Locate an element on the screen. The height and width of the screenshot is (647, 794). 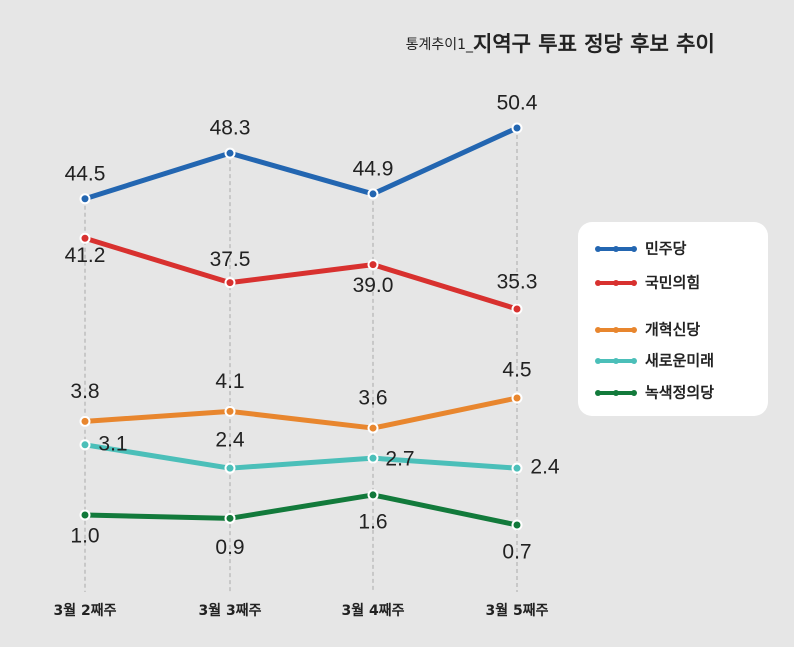
legend-label: 국민의힘 is located at coordinates (672, 283).